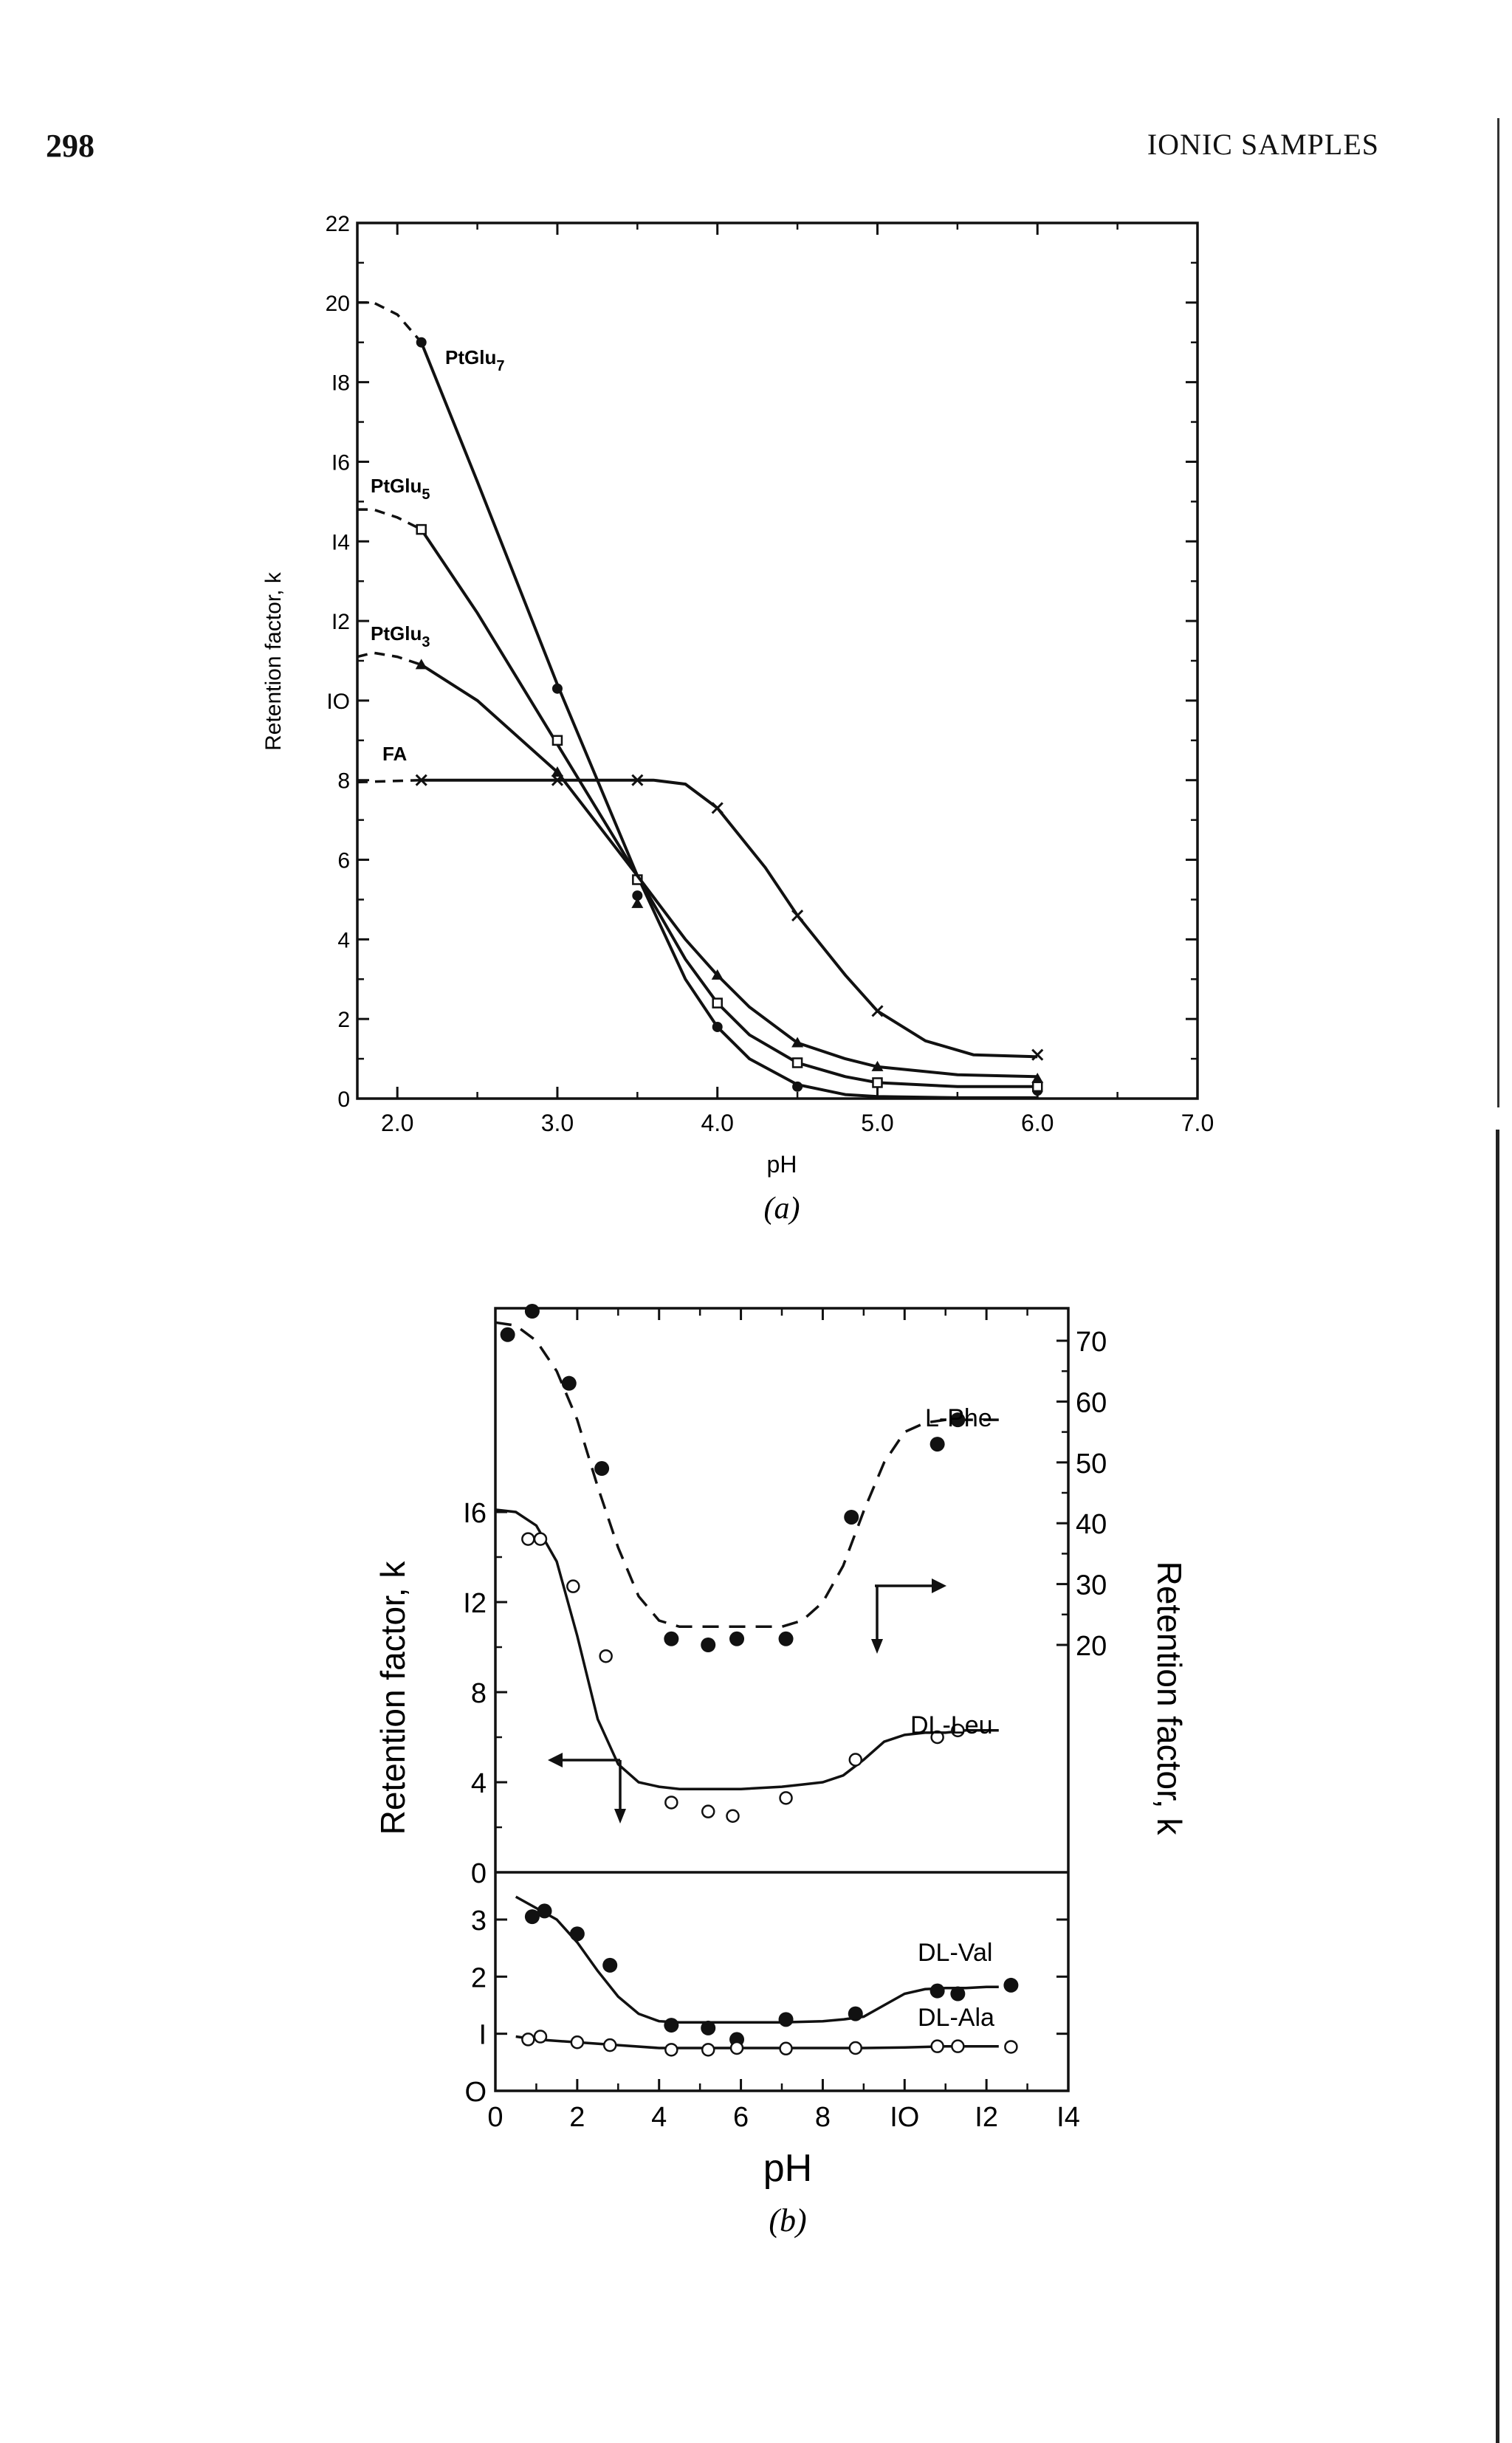 The image size is (1512, 2443). What do you see at coordinates (475, 1603) in the screenshot?
I see `y-tick-label-left: I2` at bounding box center [475, 1603].